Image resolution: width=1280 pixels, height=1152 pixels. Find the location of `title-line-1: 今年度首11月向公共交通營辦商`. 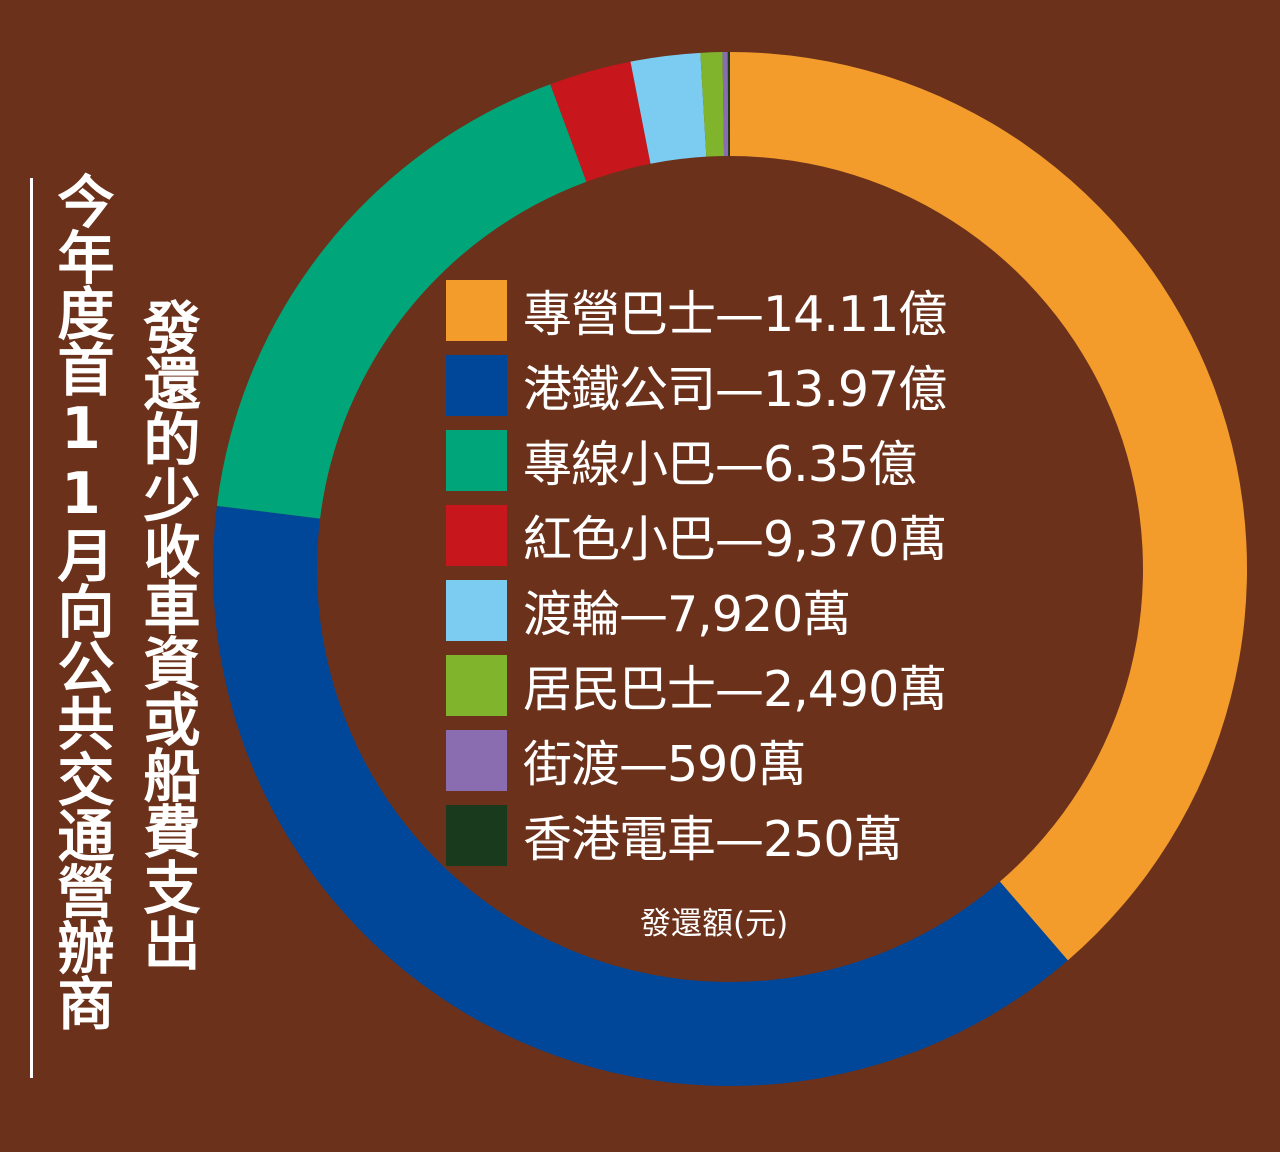

title-line-1: 今年度首11月向公共交通營辦商 is located at coordinates (81, 601).